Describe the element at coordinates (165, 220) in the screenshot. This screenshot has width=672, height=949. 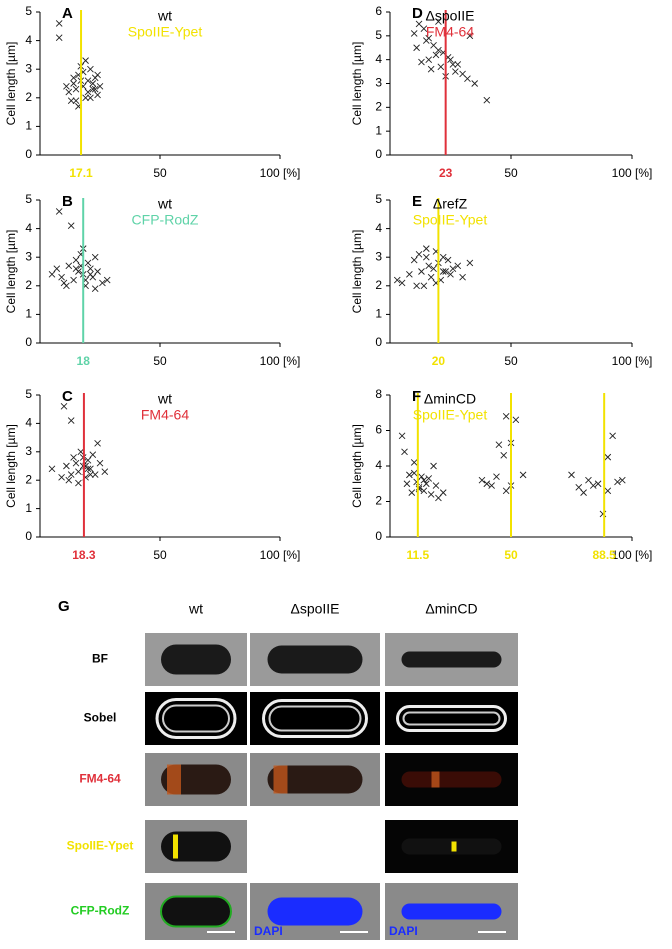
I see `panel-subtitle: CFP-RodZ` at that location.